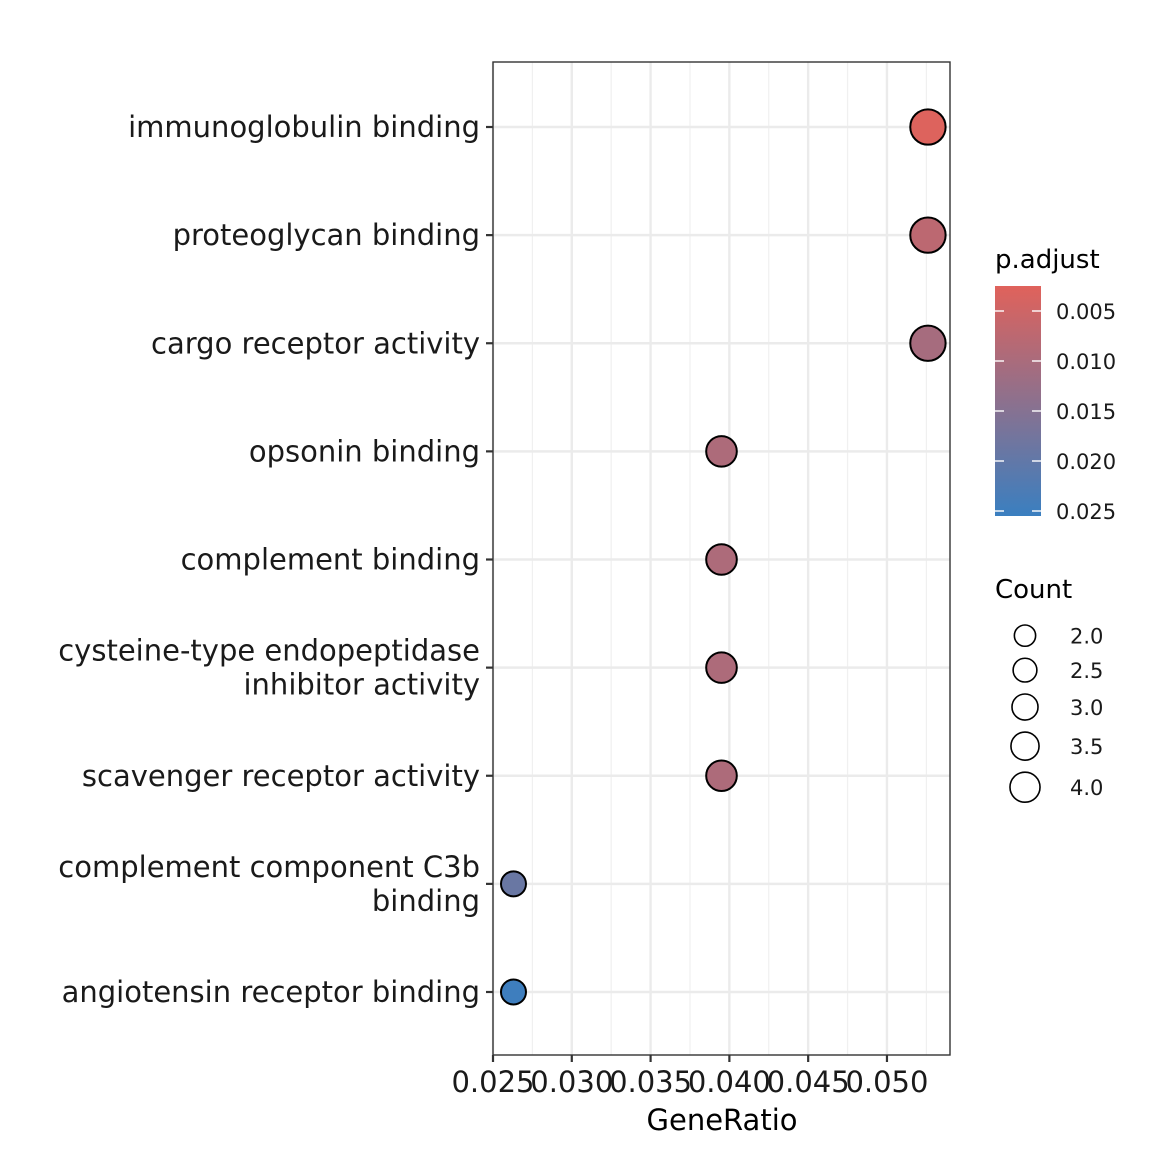  Describe the element at coordinates (1086, 312) in the screenshot. I see `color-legend-label: 0.005` at that location.